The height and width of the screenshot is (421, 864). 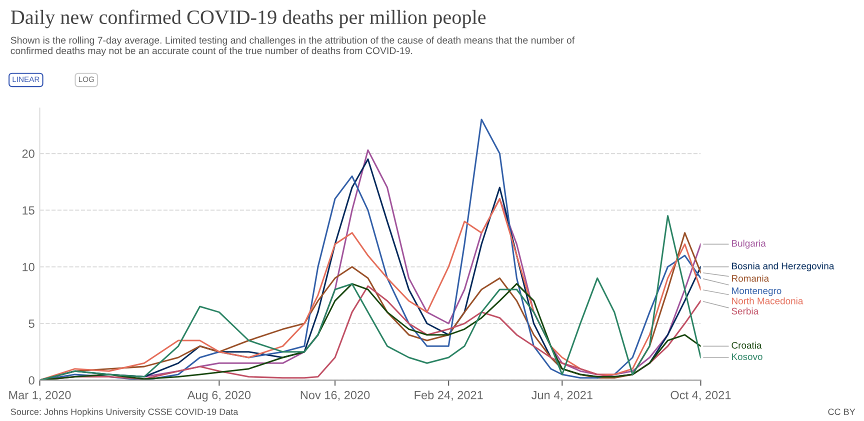 What do you see at coordinates (28, 210) in the screenshot?
I see `y-tick-label: 15` at bounding box center [28, 210].